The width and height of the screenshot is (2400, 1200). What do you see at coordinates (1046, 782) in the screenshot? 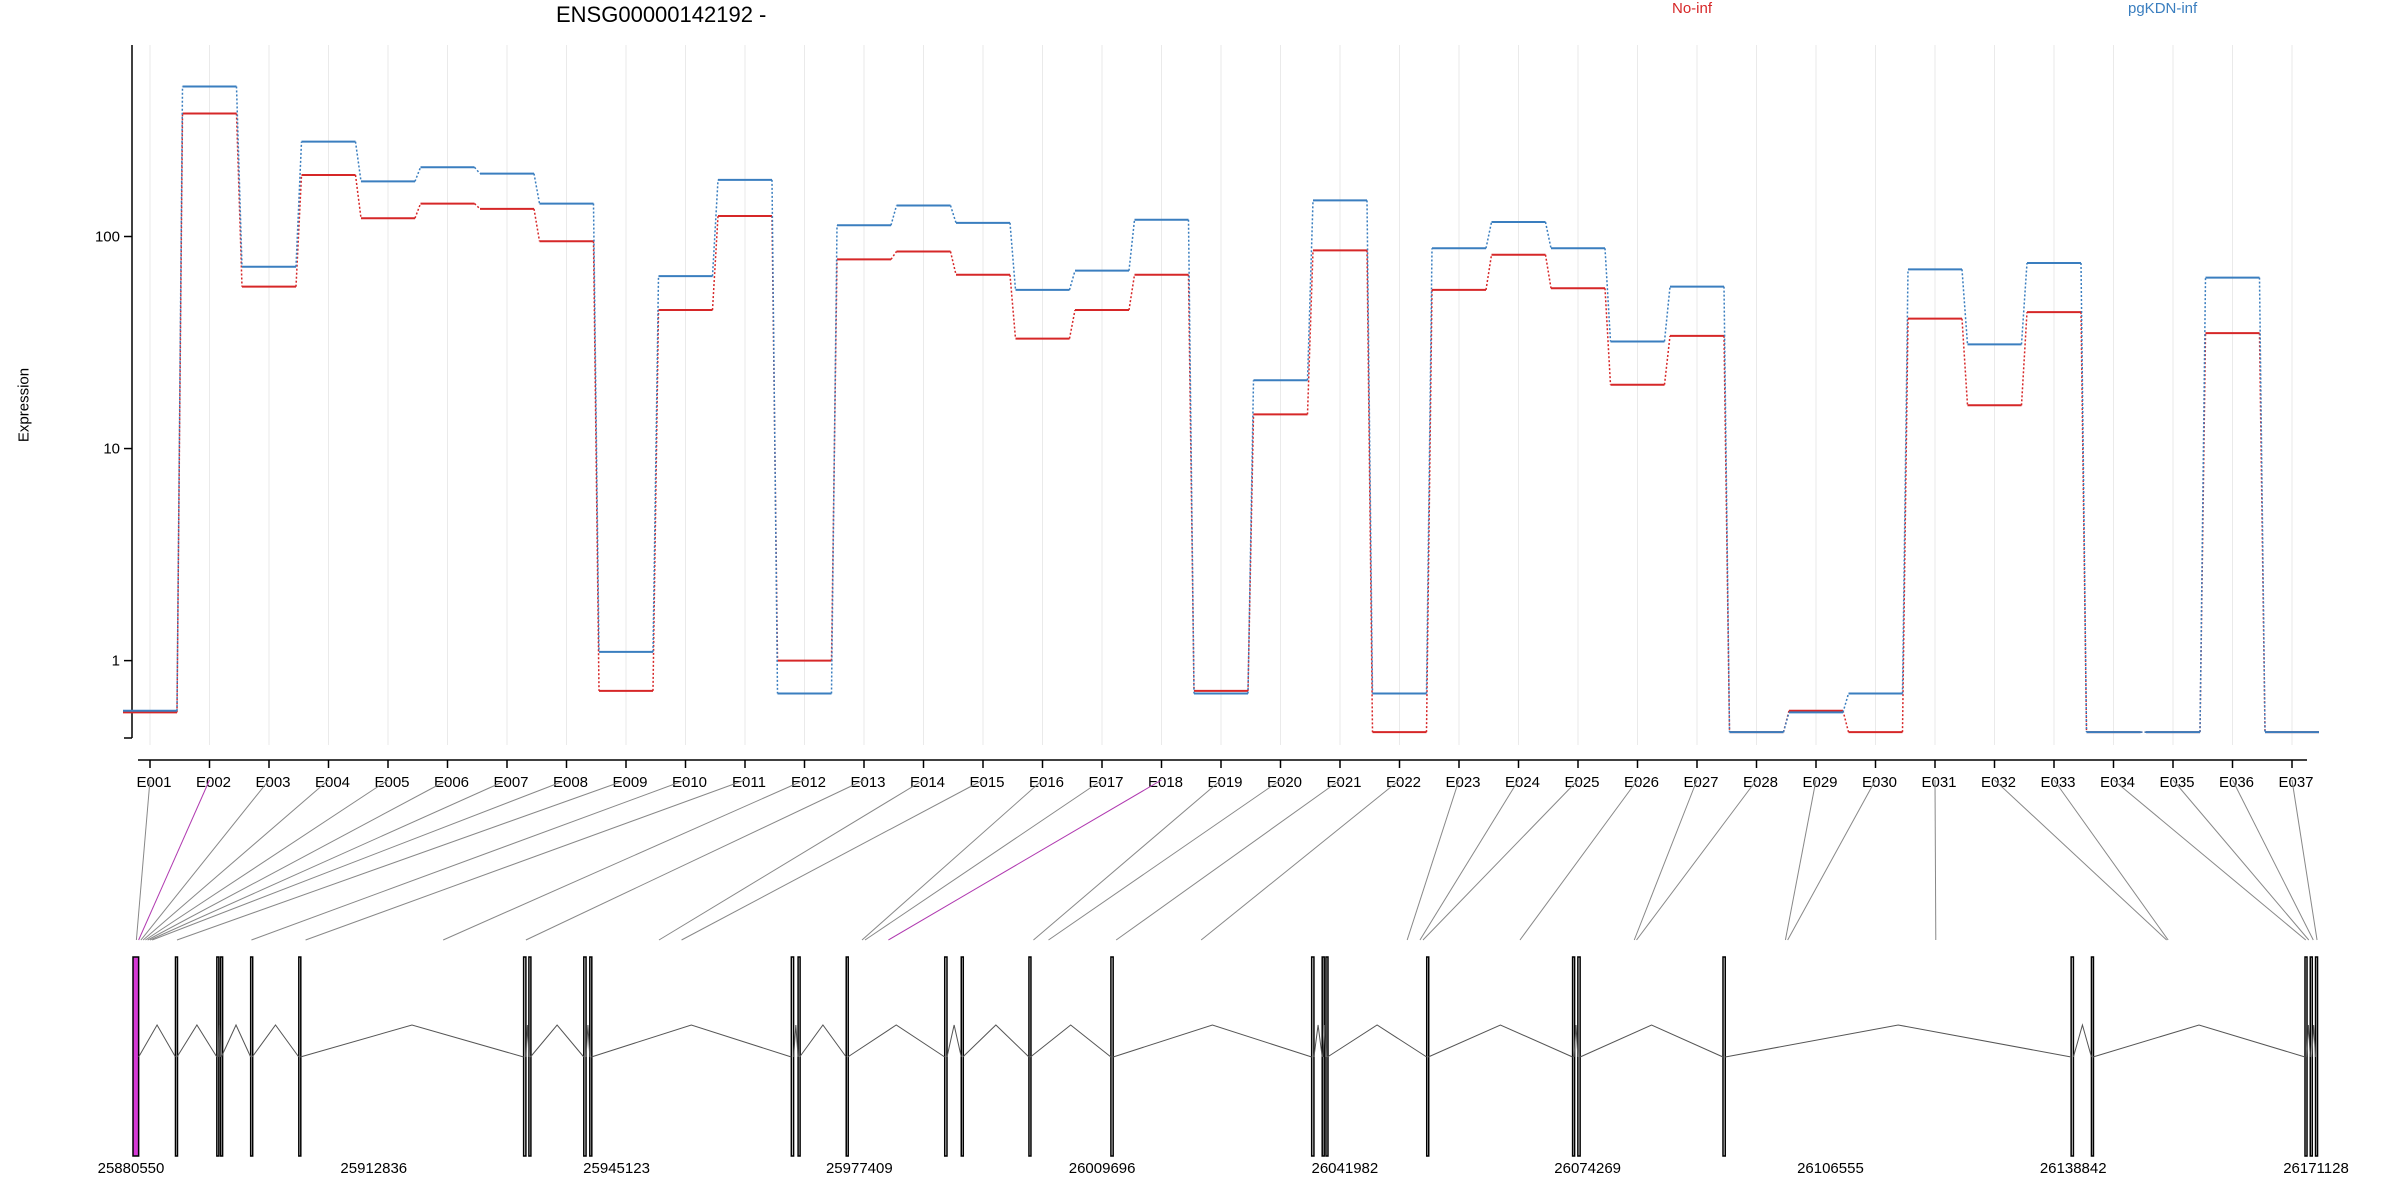
I see `x-tick-label-e016: E016` at bounding box center [1046, 782].